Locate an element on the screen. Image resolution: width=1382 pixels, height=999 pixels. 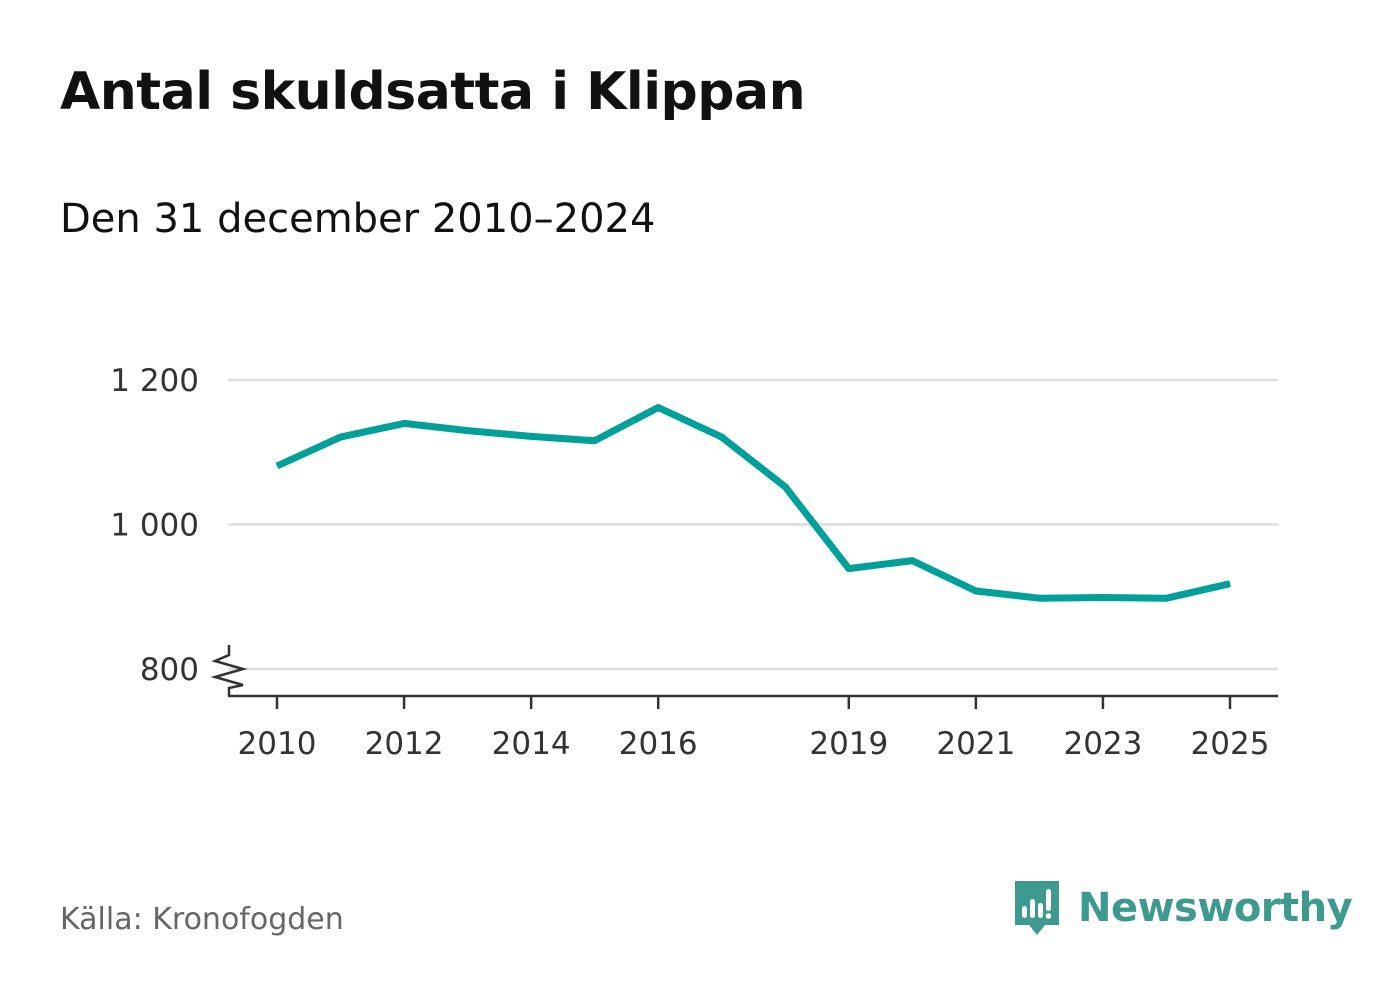
x-axis is located at coordinates (744, 677).